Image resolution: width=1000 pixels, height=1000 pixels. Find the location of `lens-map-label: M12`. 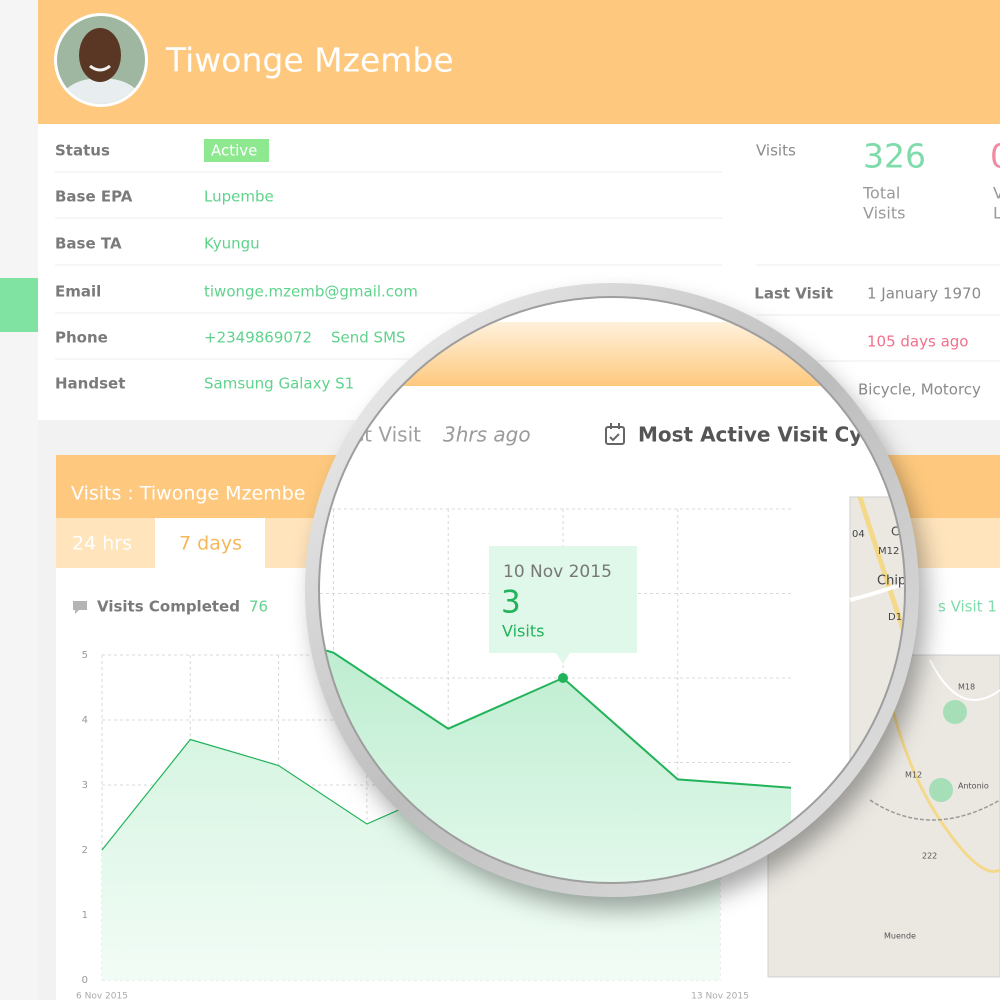

lens-map-label: M12 is located at coordinates (888, 551).